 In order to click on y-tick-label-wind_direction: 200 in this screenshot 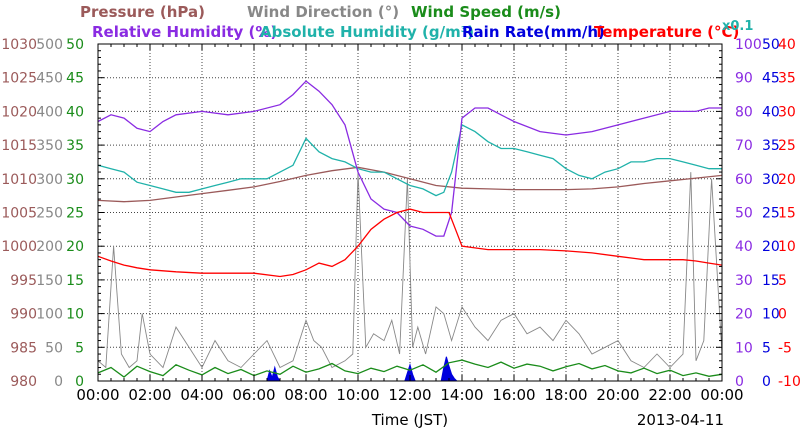, I will do `click(49, 247)`.